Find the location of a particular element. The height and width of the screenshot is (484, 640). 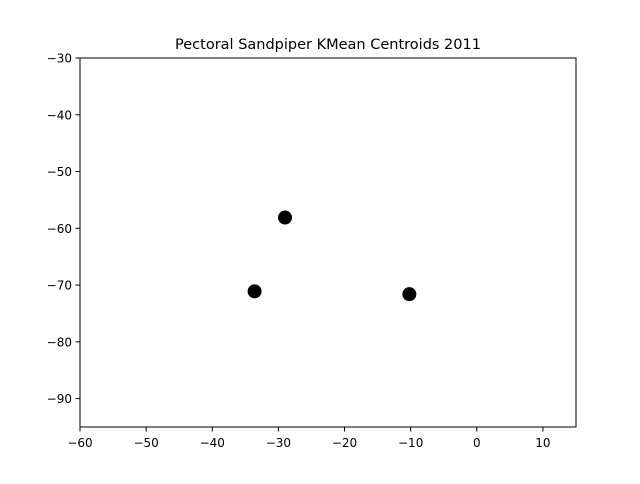

x-tick-label: −40 is located at coordinates (212, 443).